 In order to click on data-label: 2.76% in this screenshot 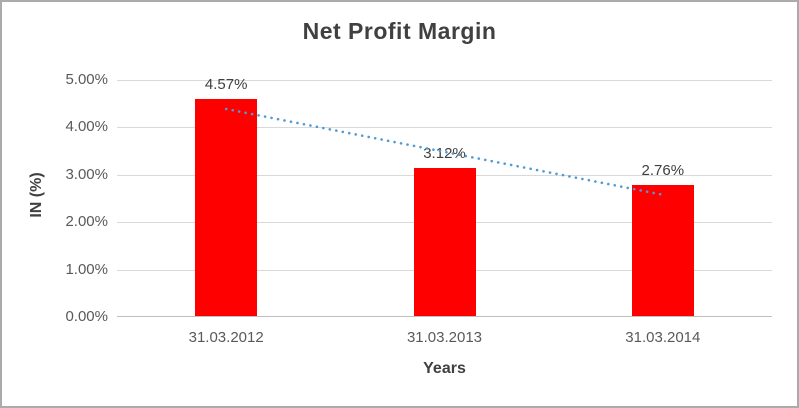, I will do `click(663, 171)`.